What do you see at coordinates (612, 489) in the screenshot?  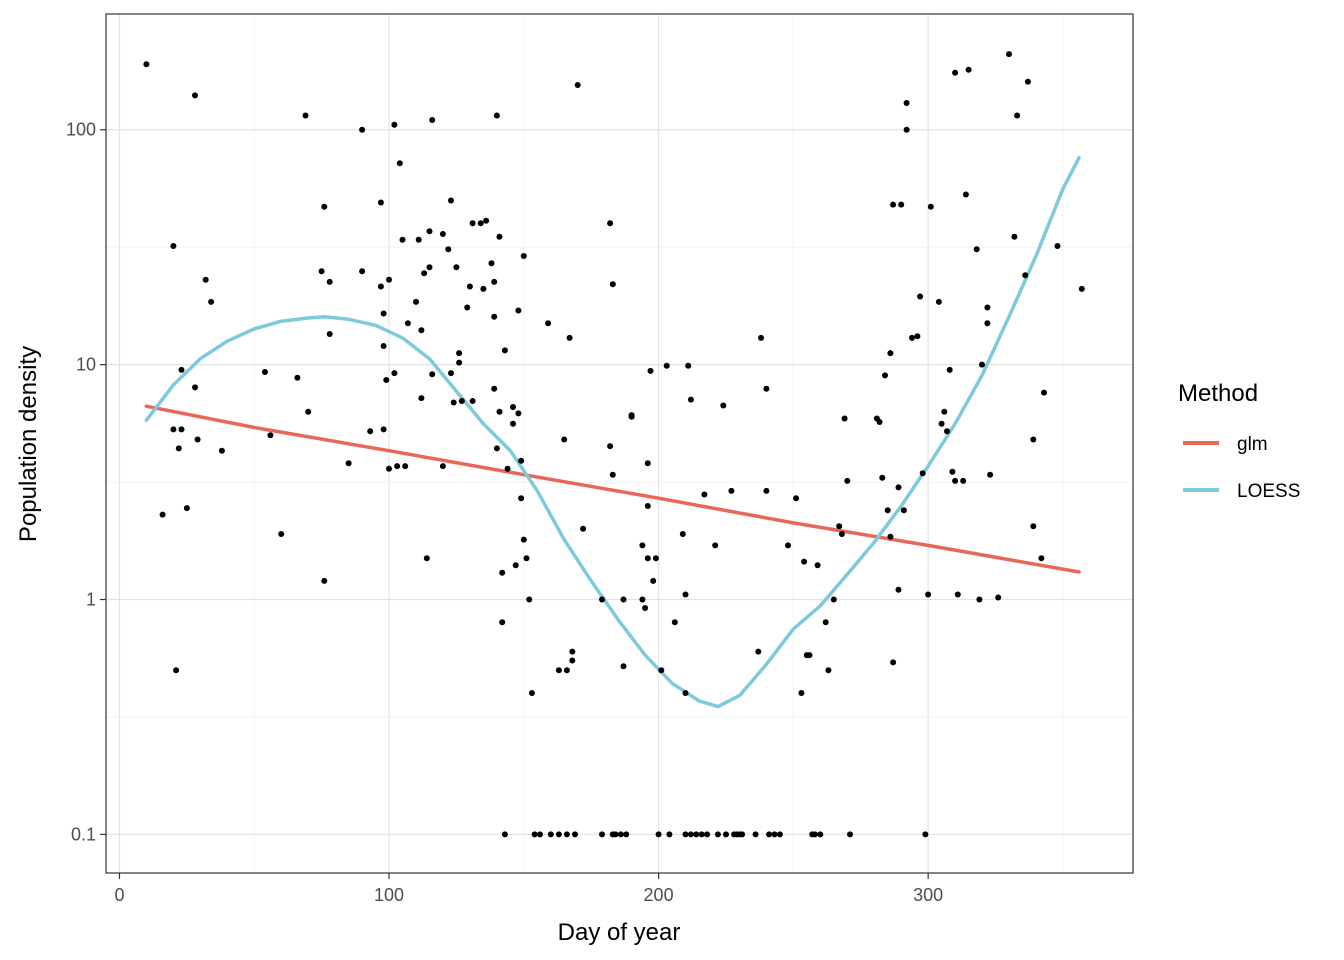 I see `series-line-glm` at bounding box center [612, 489].